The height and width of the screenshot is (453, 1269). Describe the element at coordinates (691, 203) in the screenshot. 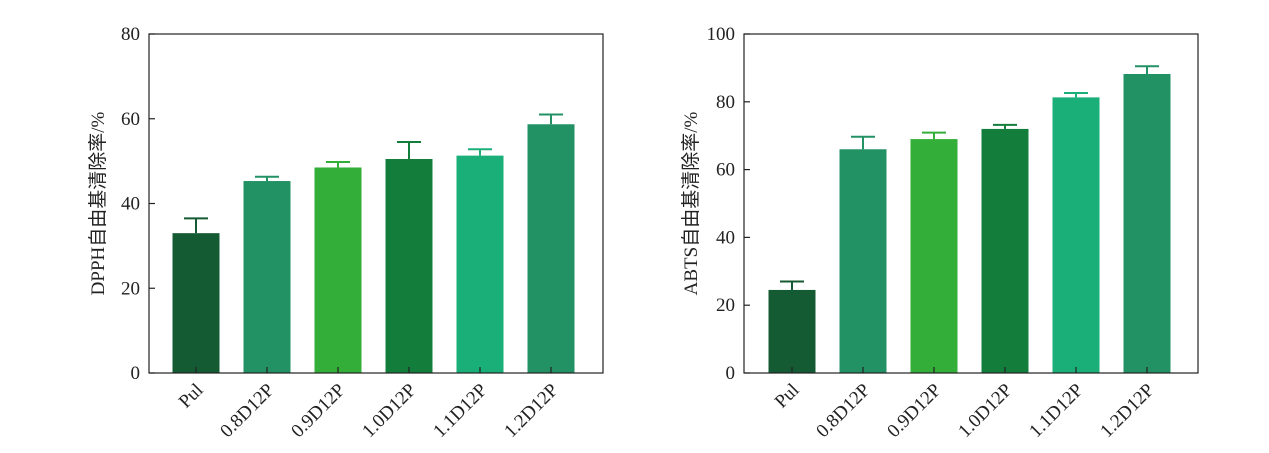

I see `y-axis-title: ABTS自由基清除率/%` at that location.